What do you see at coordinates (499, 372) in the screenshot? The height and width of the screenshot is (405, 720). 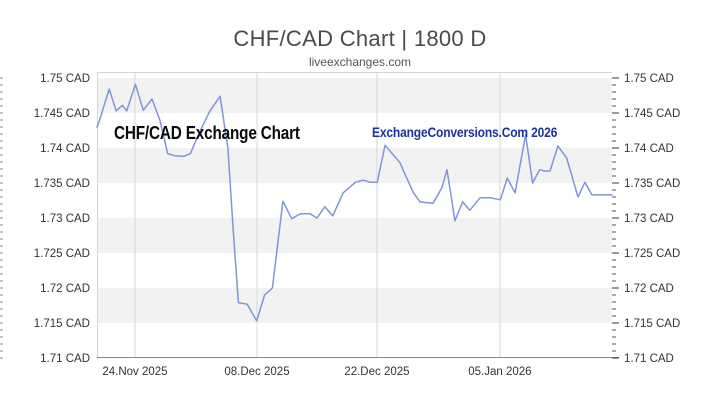 I see `x-tick-label: 05.Jan 2026` at bounding box center [499, 372].